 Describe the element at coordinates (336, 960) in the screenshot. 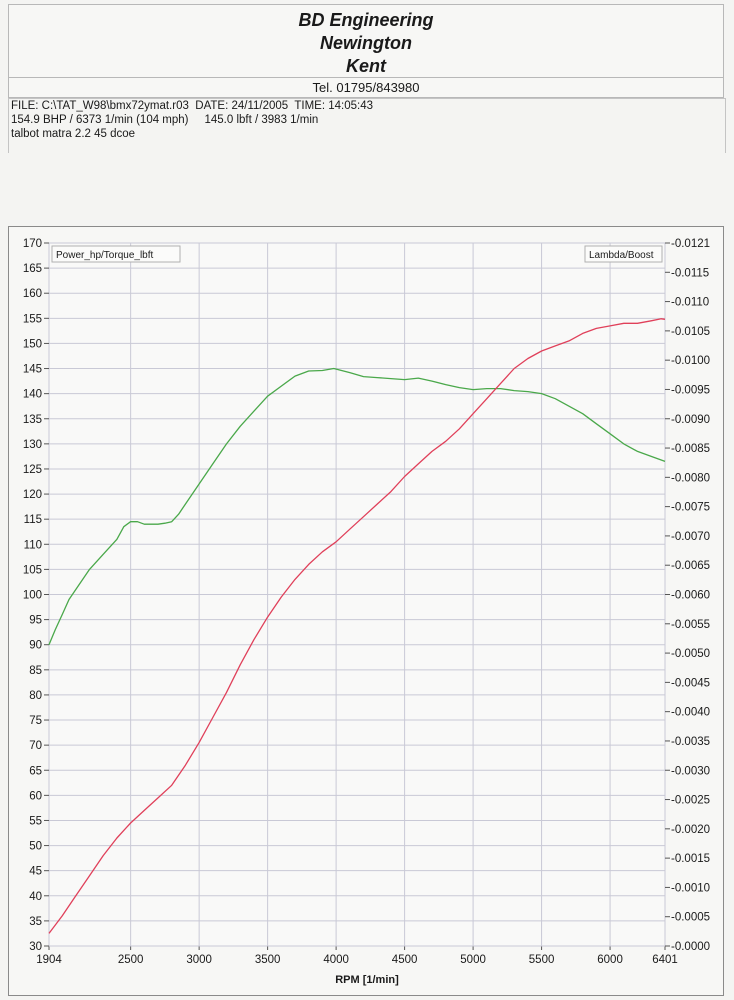

I see `x-tick-label: 4000` at that location.